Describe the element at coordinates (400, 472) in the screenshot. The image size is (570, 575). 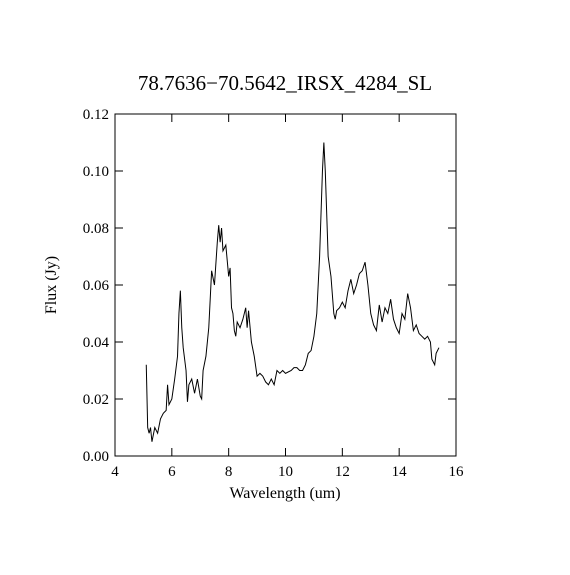
I see `x-tick-label: 14` at that location.